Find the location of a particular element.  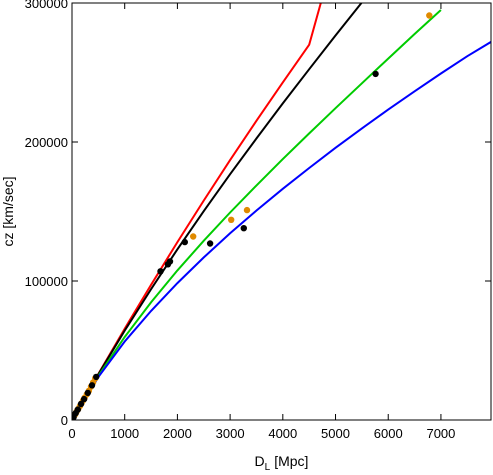

y-tick-label: 300000 is located at coordinates (46, 5).